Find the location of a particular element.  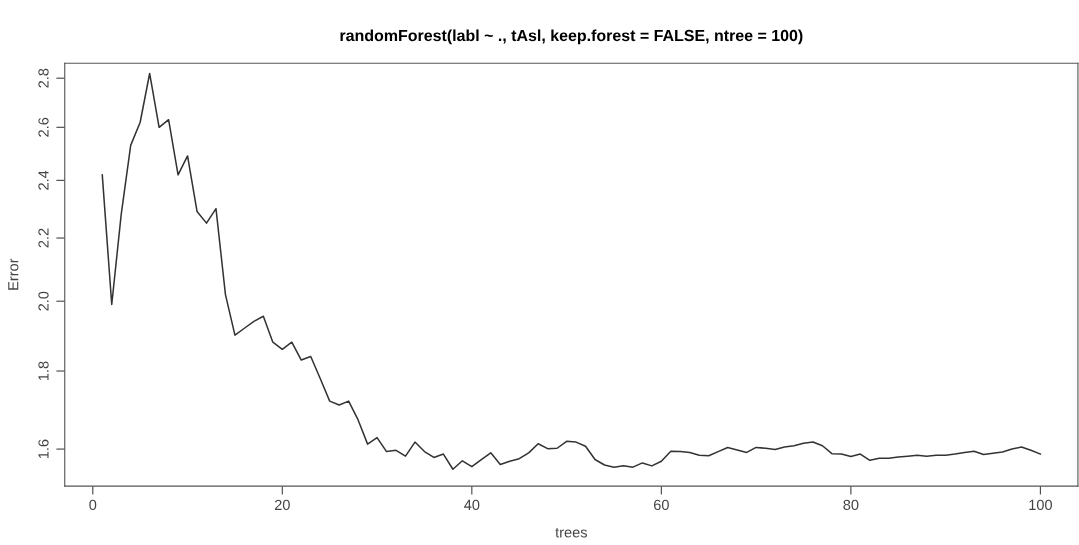

y-tick-label: 1.6 is located at coordinates (43, 449).